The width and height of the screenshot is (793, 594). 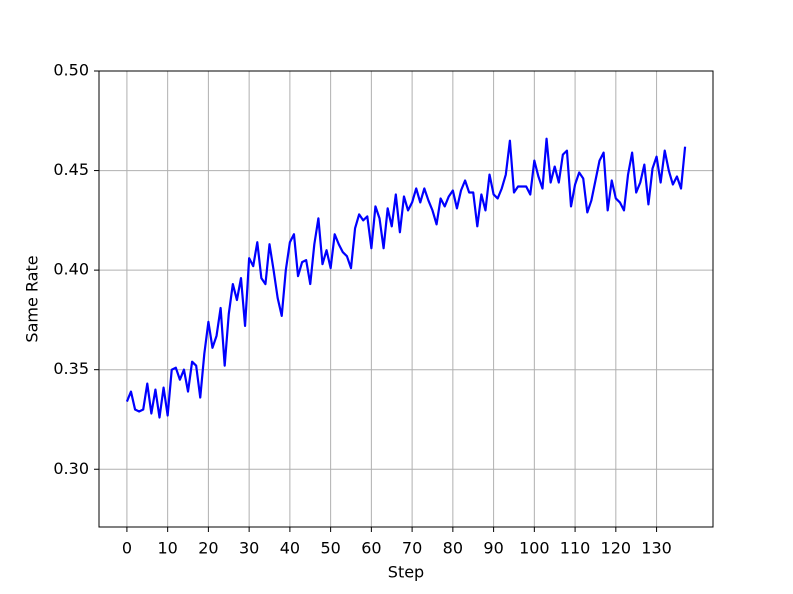 What do you see at coordinates (330, 548) in the screenshot?
I see `x-tick-label: 50` at bounding box center [330, 548].